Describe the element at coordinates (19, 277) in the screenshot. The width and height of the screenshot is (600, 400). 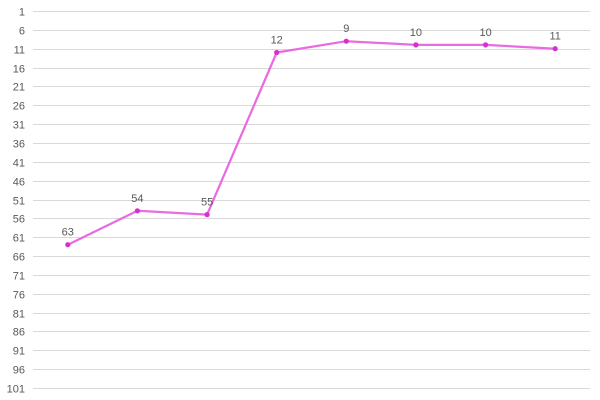
I see `y-tick-label: 71` at that location.